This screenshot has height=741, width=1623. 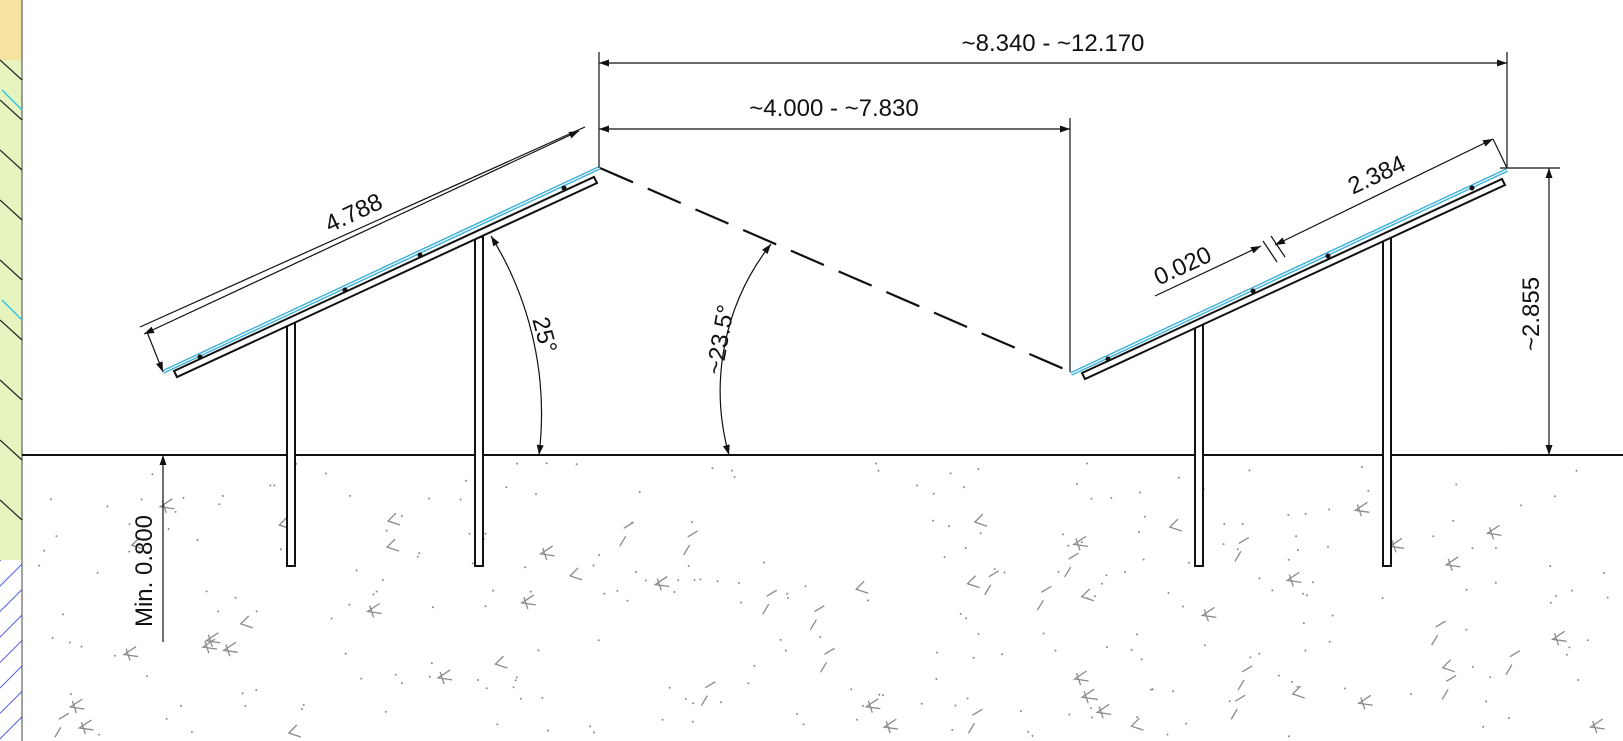 What do you see at coordinates (1387, 401) in the screenshot?
I see `right-rear-post` at bounding box center [1387, 401].